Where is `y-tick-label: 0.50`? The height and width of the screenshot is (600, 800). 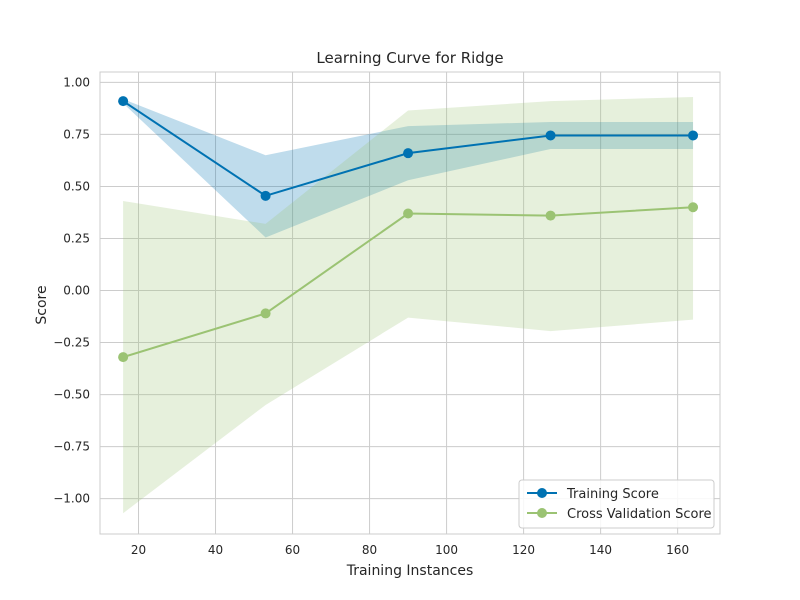
y-tick-label: 0.50 is located at coordinates (76, 186).